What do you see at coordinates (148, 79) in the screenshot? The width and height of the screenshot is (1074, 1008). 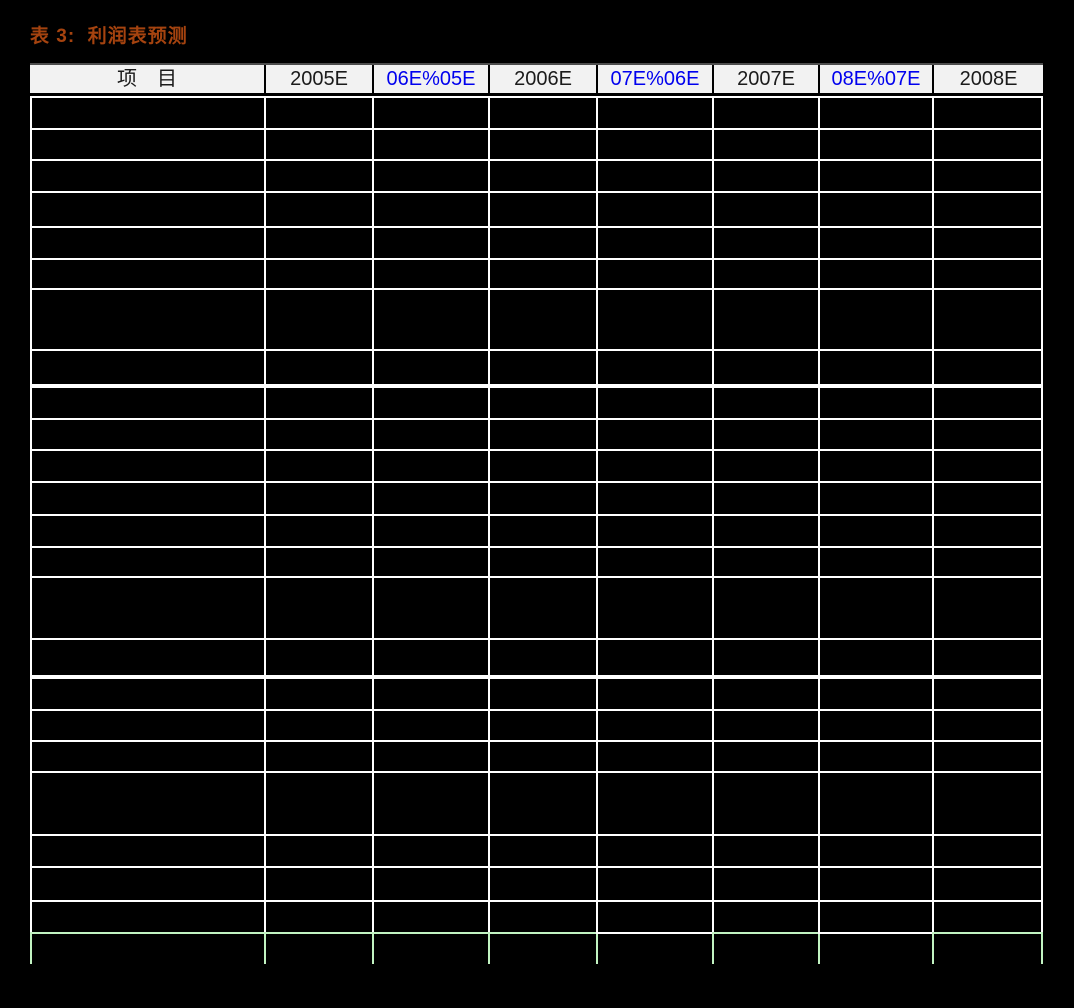 I see `header-cell-0: 项 目` at bounding box center [148, 79].